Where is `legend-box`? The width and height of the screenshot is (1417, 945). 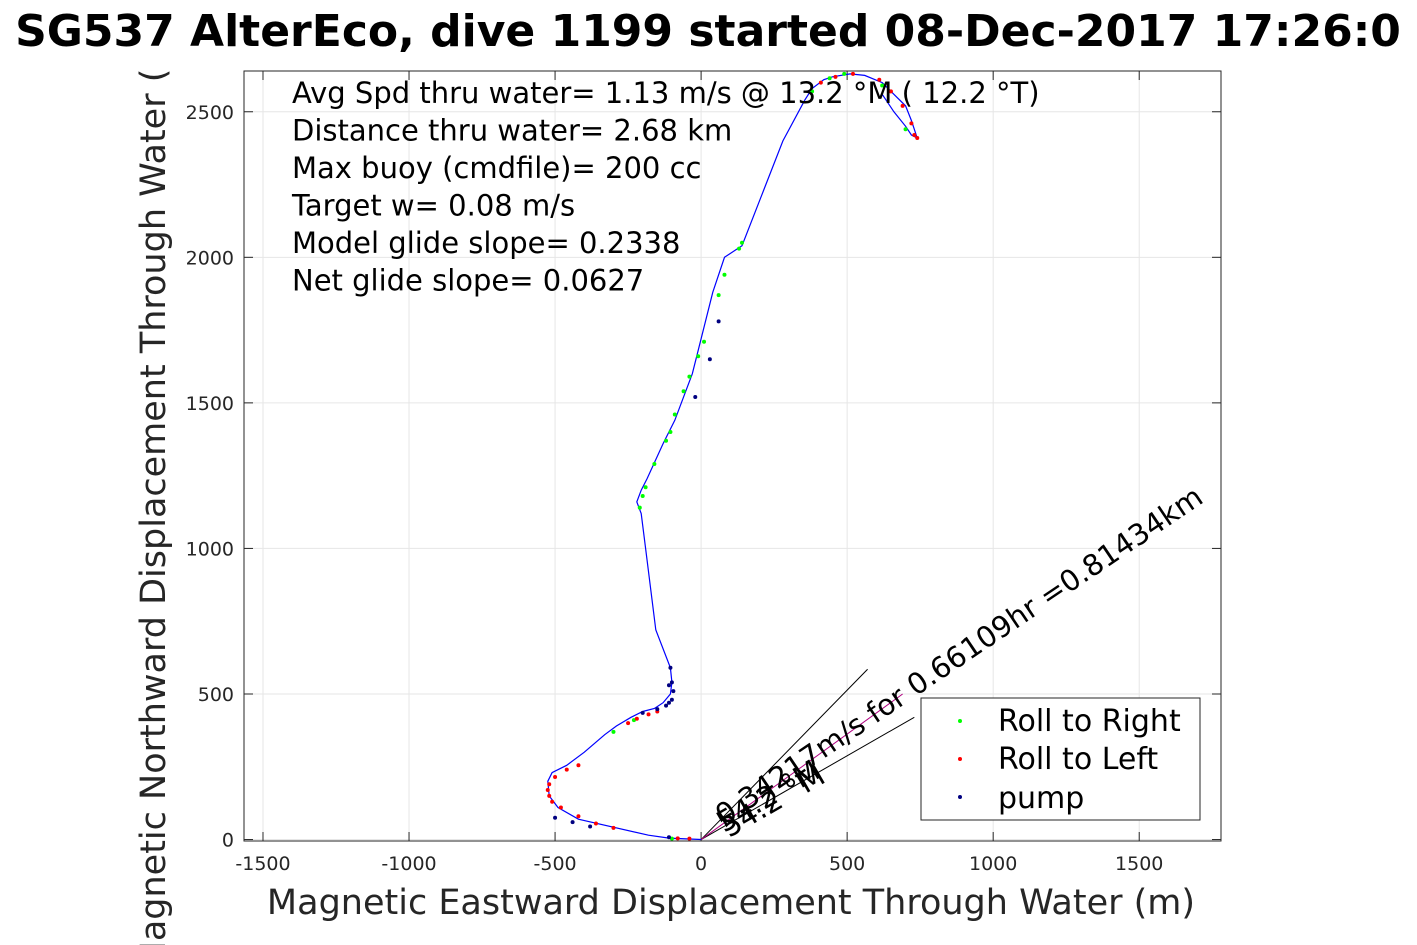 legend-box is located at coordinates (1060, 759).